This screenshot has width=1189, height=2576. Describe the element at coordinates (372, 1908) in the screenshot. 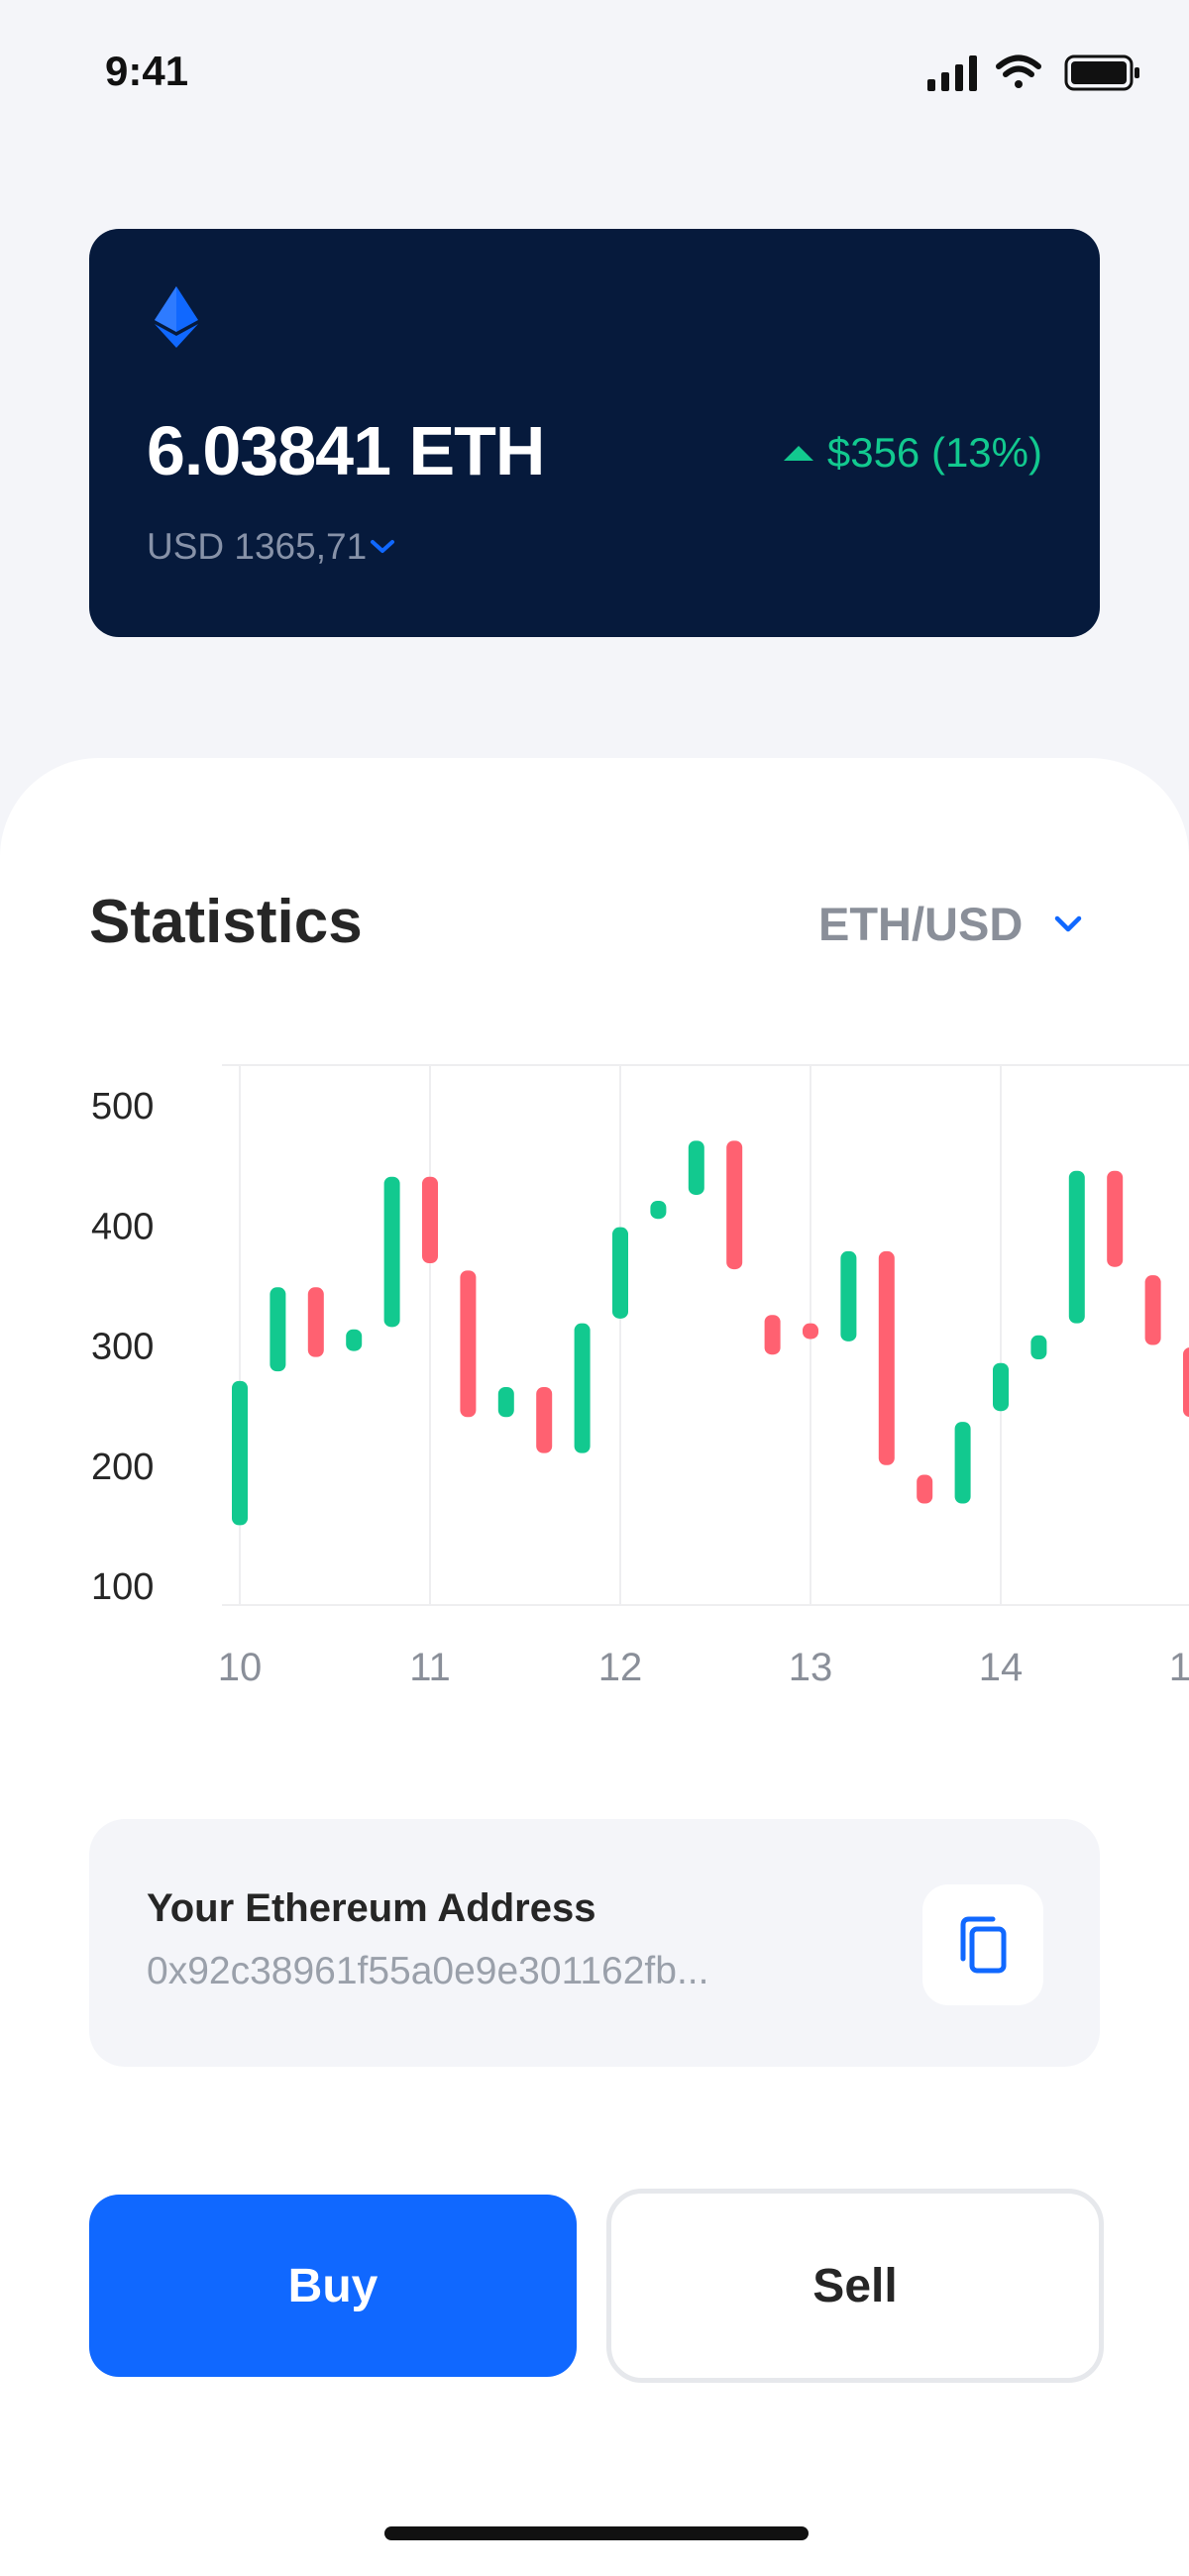

I see `address-label: Your Ethereum Address` at that location.